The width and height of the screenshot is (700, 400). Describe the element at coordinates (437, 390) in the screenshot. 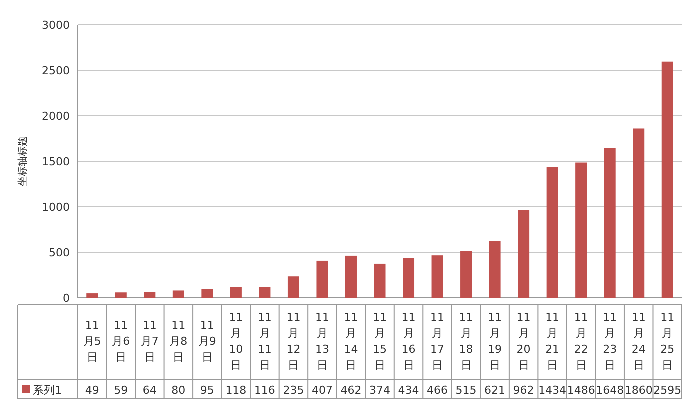

I see `data-label: 466` at that location.